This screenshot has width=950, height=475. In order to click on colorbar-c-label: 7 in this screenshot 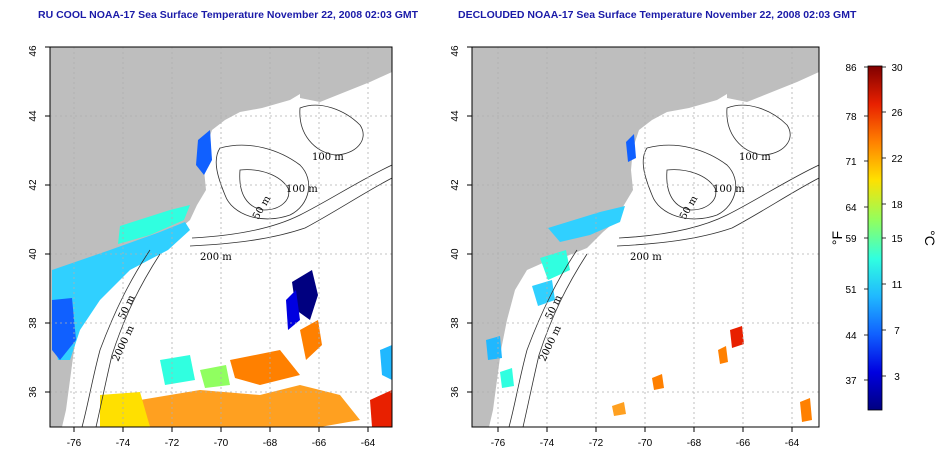, I will do `click(897, 331)`.